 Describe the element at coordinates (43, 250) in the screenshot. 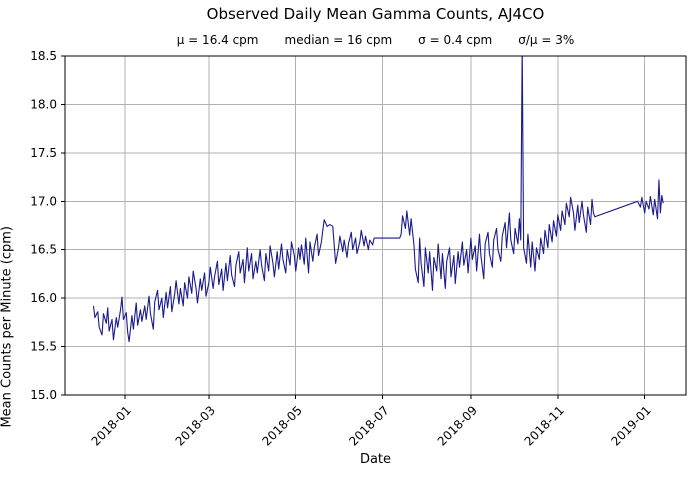

I see `y-tick-label: 16.5` at that location.